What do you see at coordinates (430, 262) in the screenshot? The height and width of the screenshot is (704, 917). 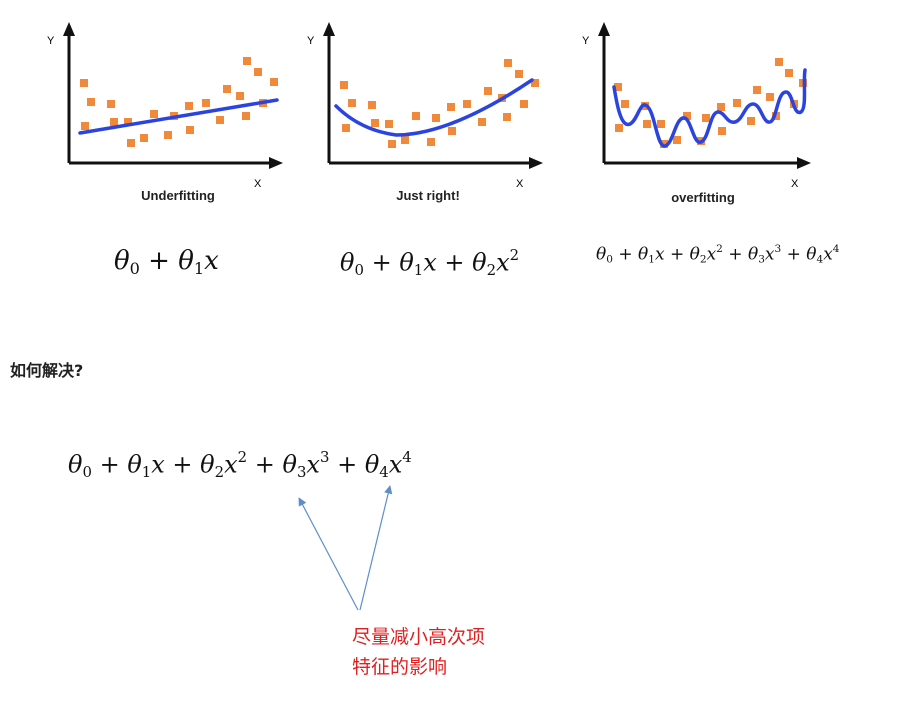 I see `formula-just-right: θ0 + θ1x + θ2x2` at bounding box center [430, 262].